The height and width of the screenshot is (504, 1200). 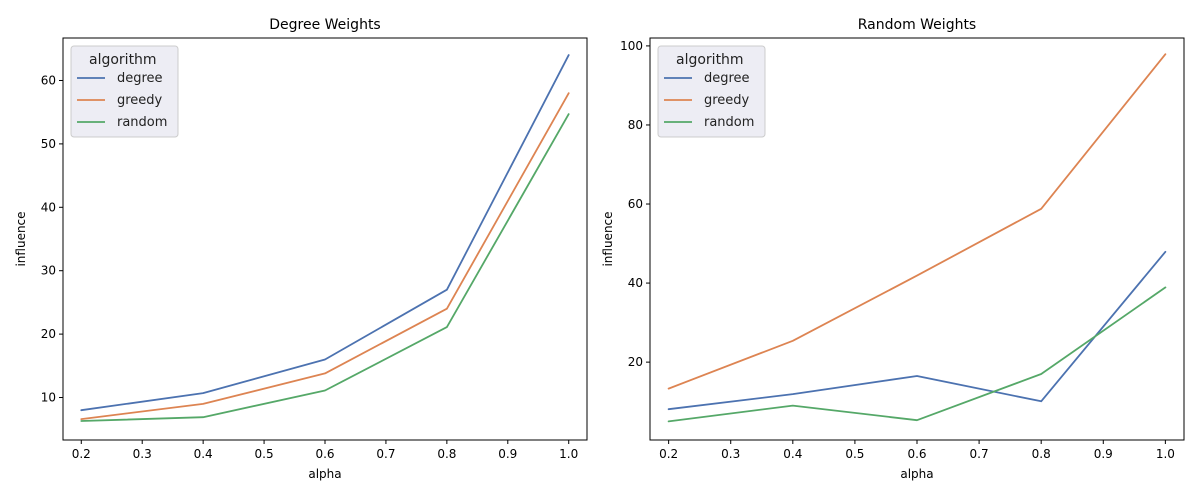 What do you see at coordinates (917, 354) in the screenshot?
I see `series-line-random` at bounding box center [917, 354].